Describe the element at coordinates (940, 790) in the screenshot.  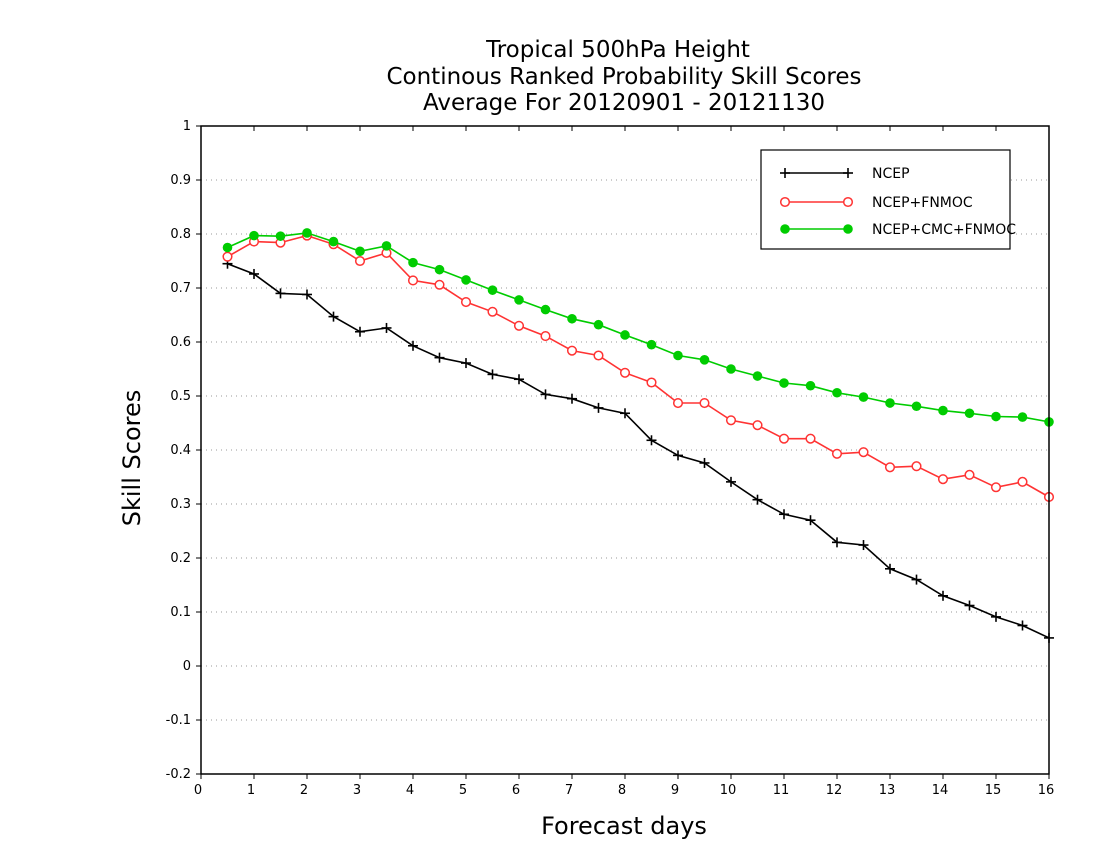
I see `x-tick-label: 14` at that location.